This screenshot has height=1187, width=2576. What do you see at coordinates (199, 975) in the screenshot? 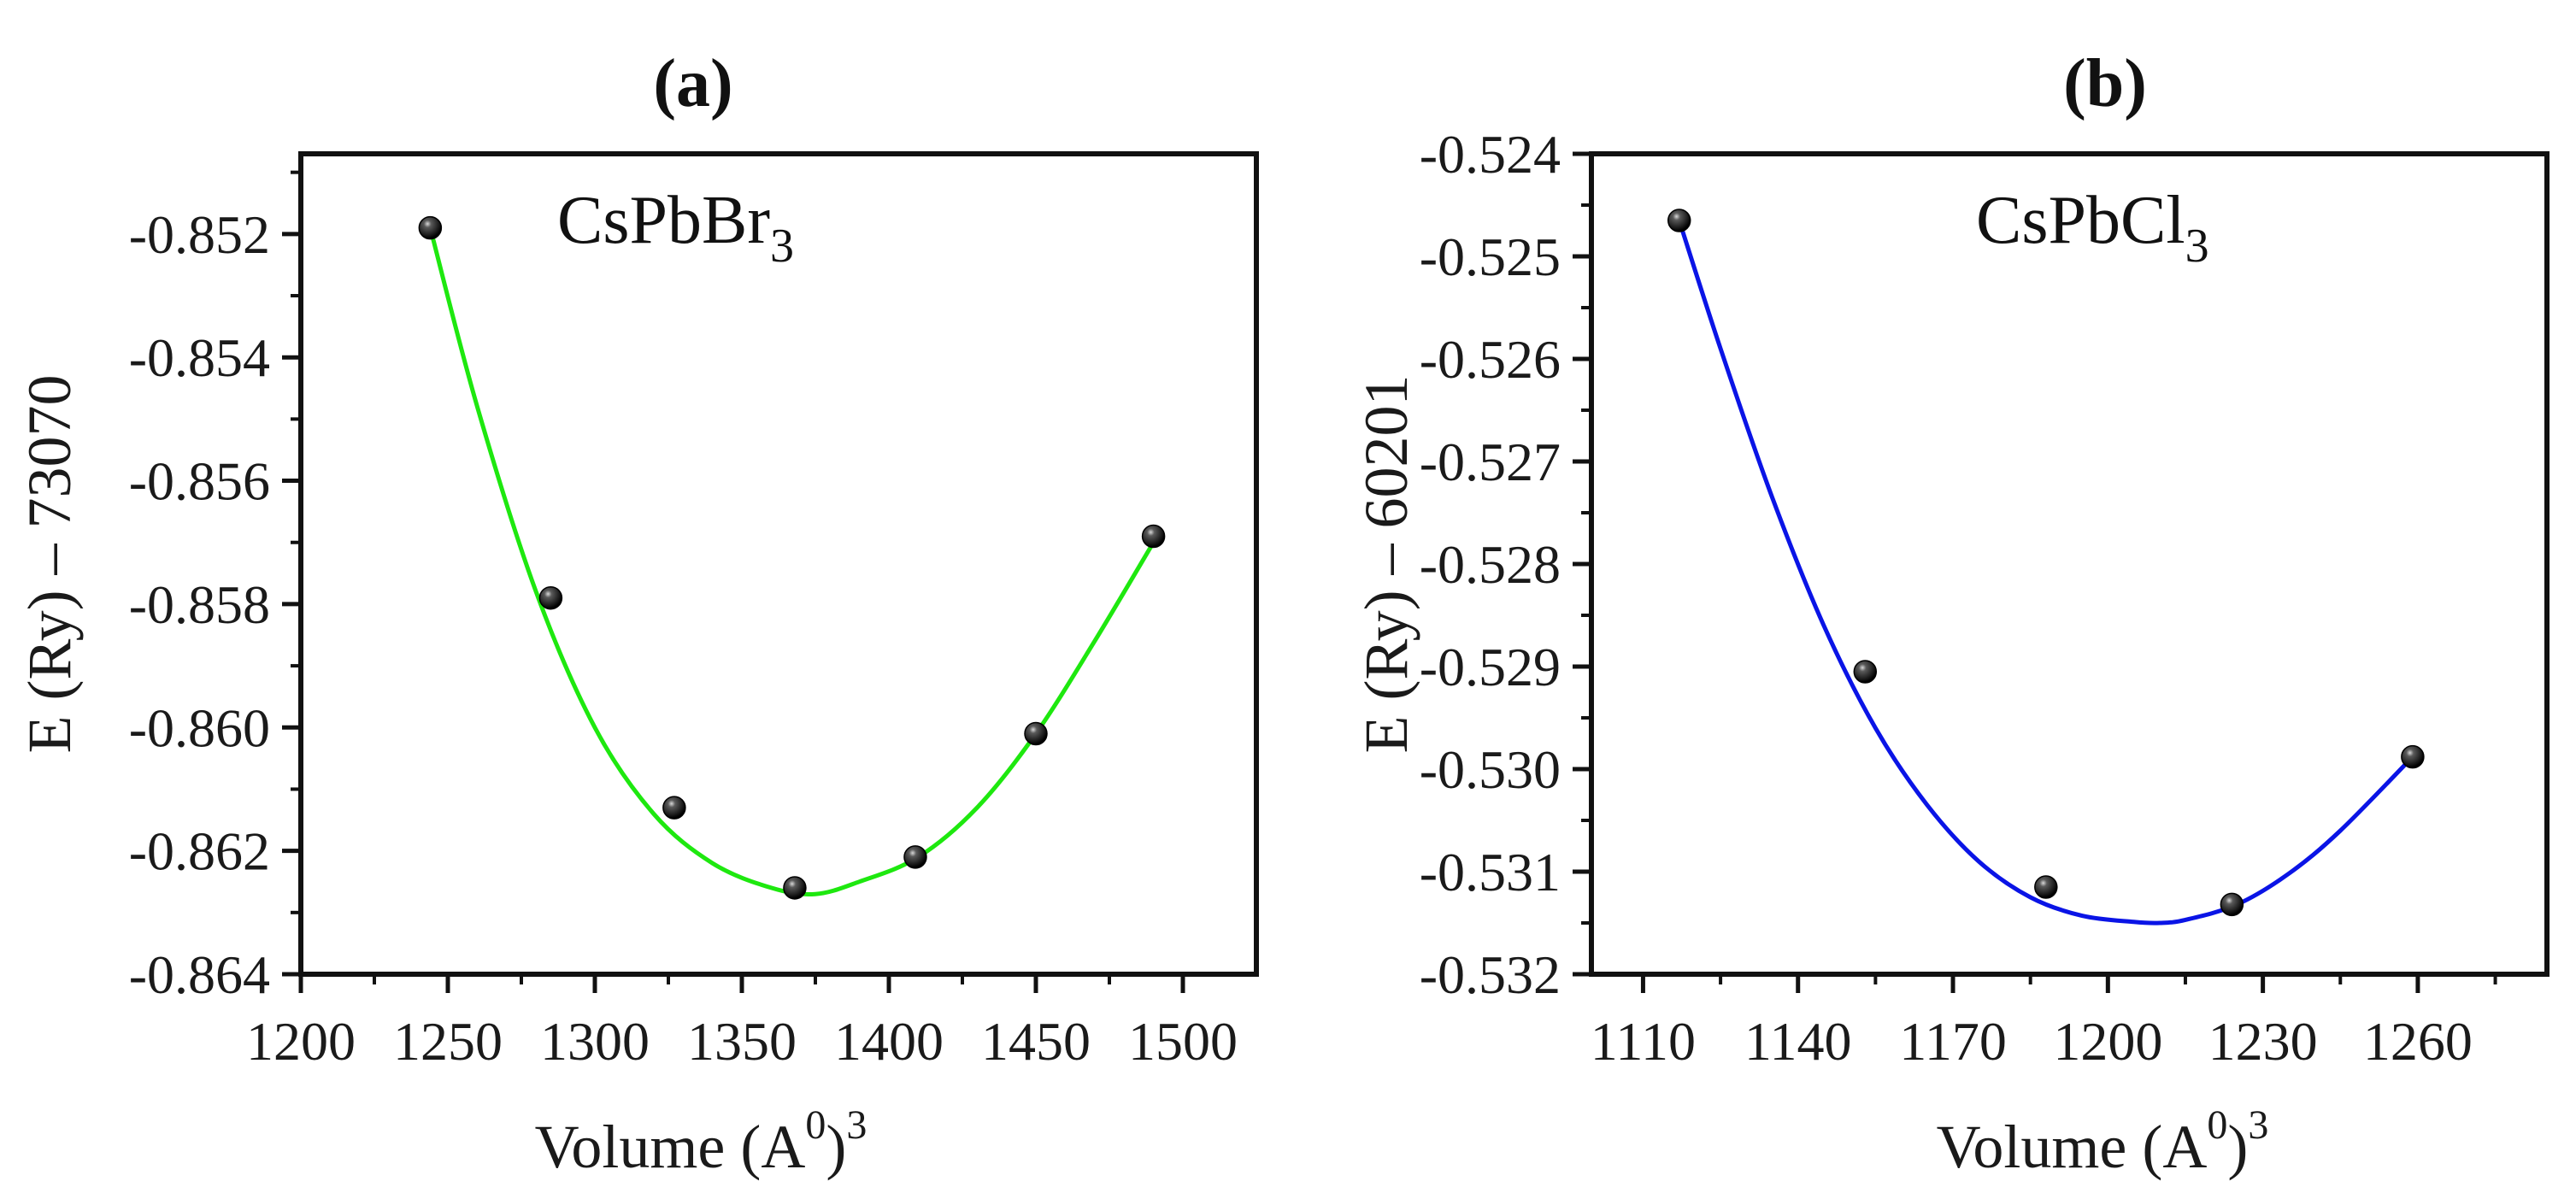
I see `y-tick-label-a: -0.864` at bounding box center [199, 975].